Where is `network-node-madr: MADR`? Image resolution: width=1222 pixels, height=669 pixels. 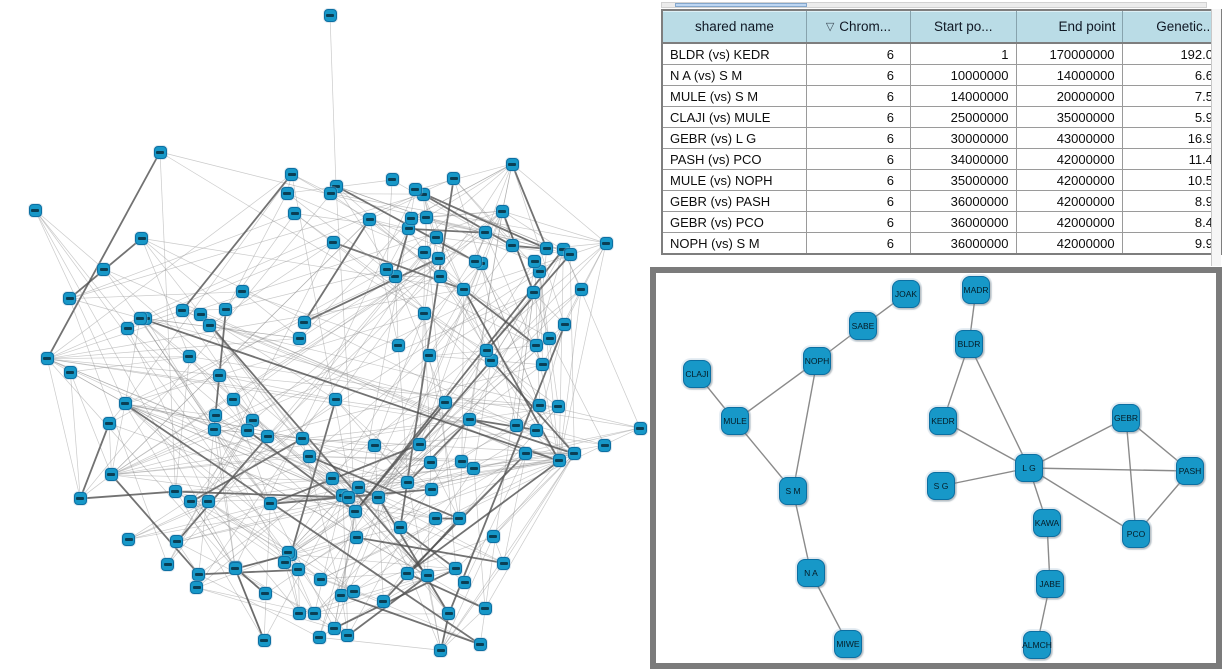
network-node-madr: MADR is located at coordinates (976, 290).